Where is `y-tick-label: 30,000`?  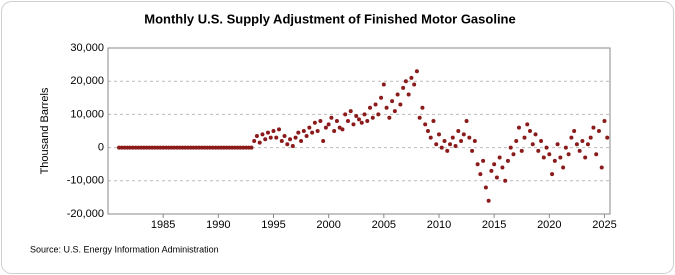 y-tick-label: 30,000 is located at coordinates (87, 48).